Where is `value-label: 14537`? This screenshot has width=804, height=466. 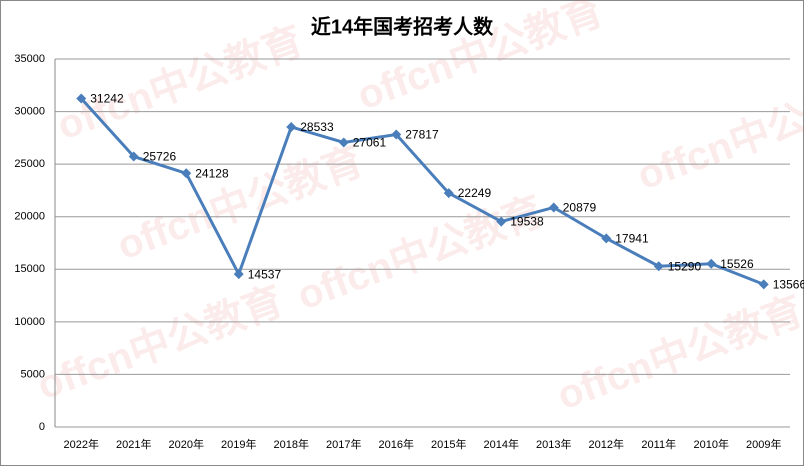 value-label: 14537 is located at coordinates (265, 274).